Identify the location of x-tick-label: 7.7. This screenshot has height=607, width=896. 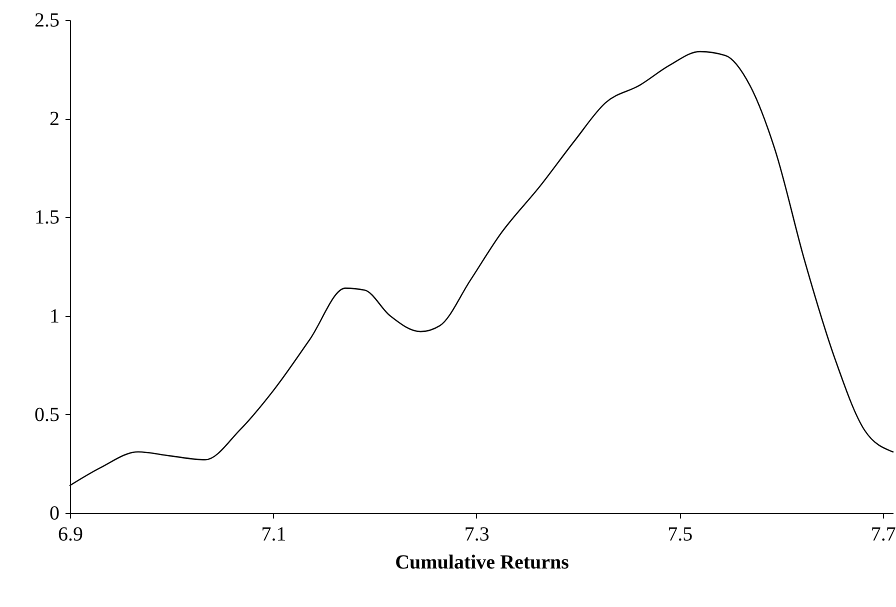
(883, 535).